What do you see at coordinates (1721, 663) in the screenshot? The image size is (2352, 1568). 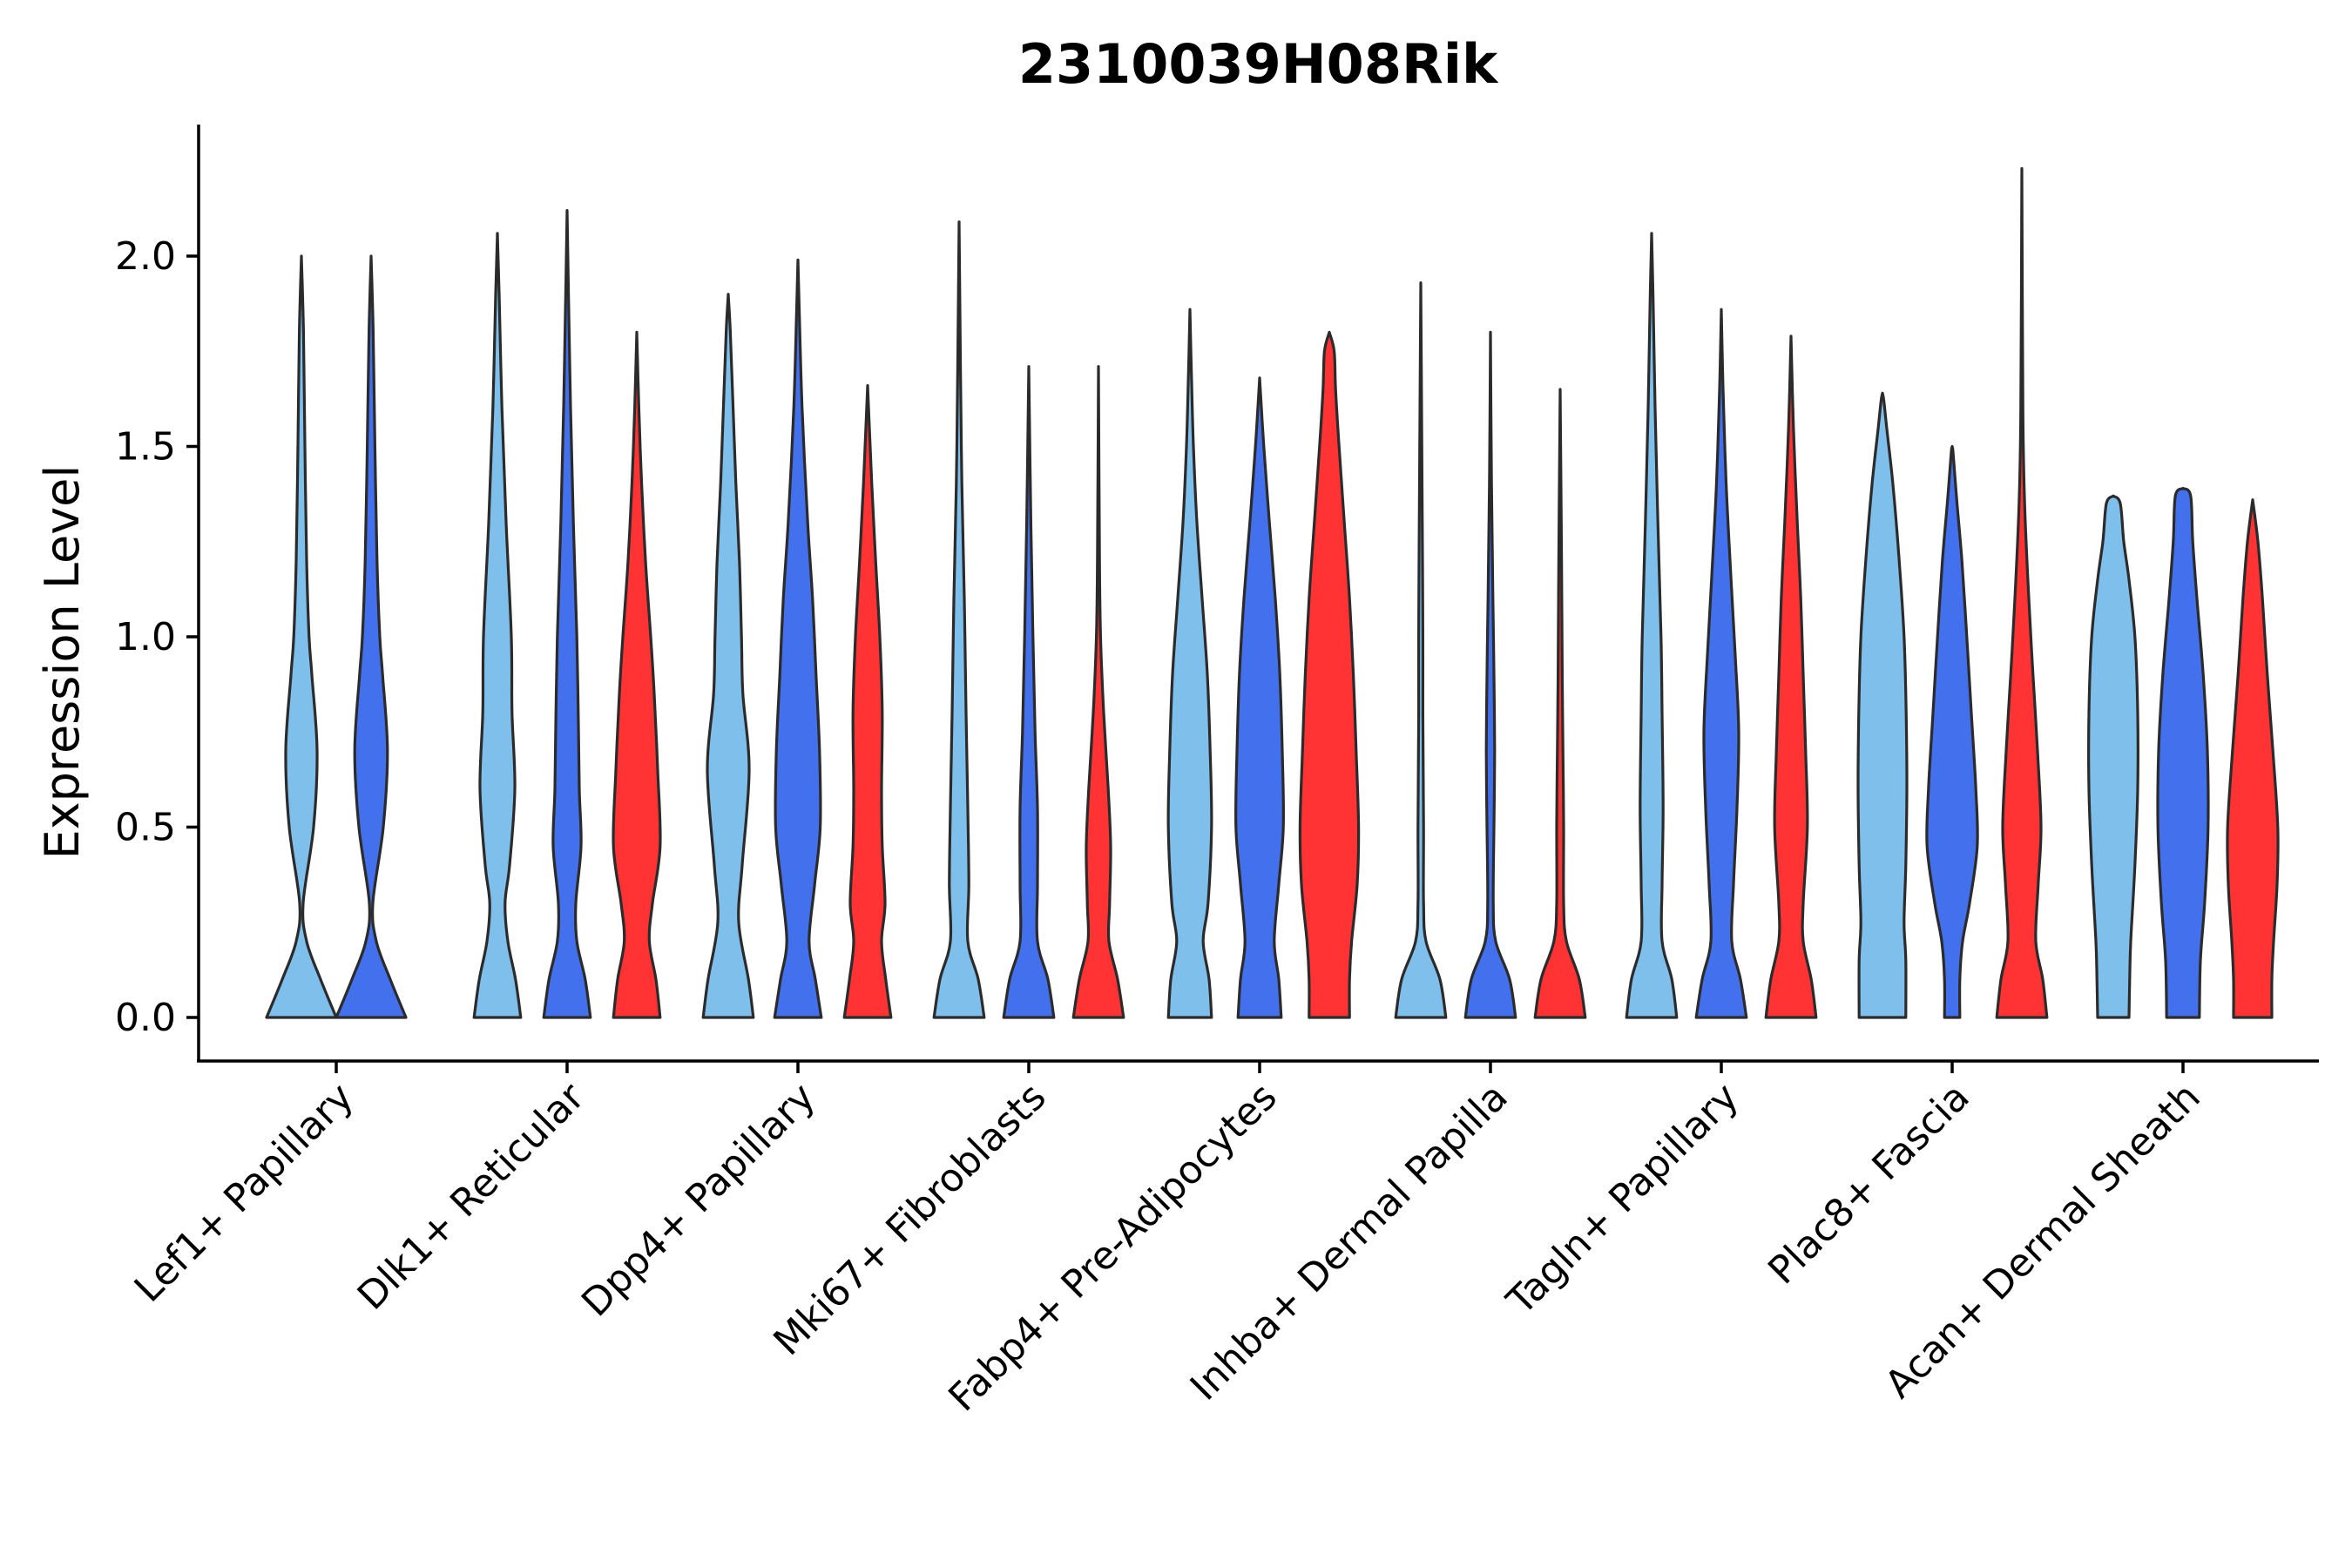 I see `violin-tagln-papillary-blue` at bounding box center [1721, 663].